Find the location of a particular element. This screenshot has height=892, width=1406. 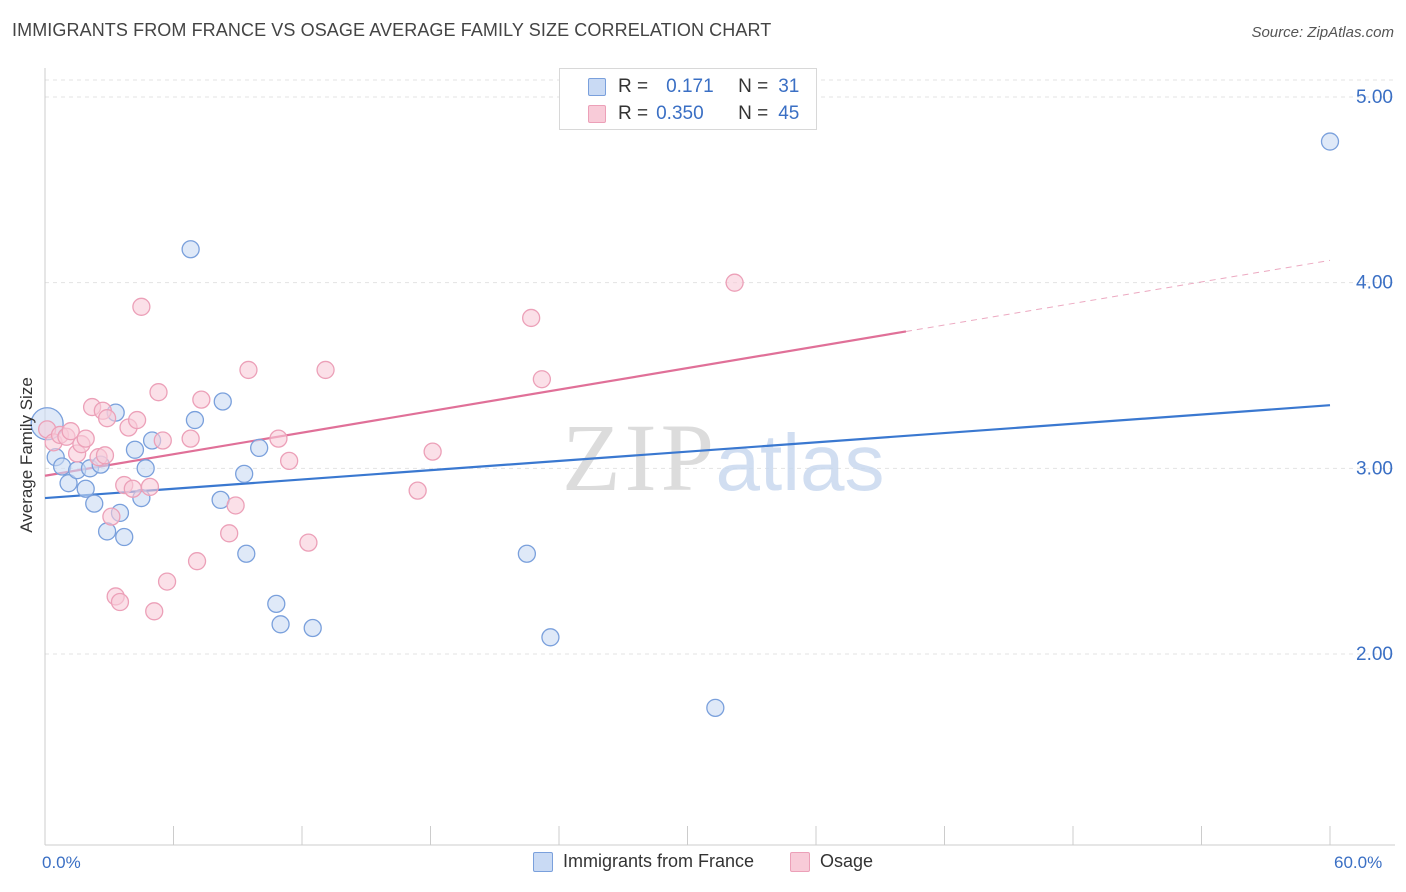

stats-row-france: R = 0.171 N = 31 is located at coordinates (679, 87).